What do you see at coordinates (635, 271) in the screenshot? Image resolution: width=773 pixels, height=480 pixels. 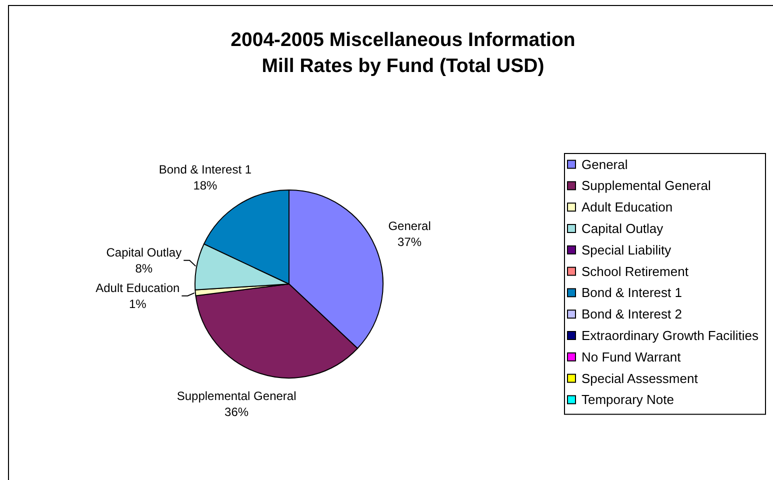 I see `legend-label: School Retirement` at bounding box center [635, 271].